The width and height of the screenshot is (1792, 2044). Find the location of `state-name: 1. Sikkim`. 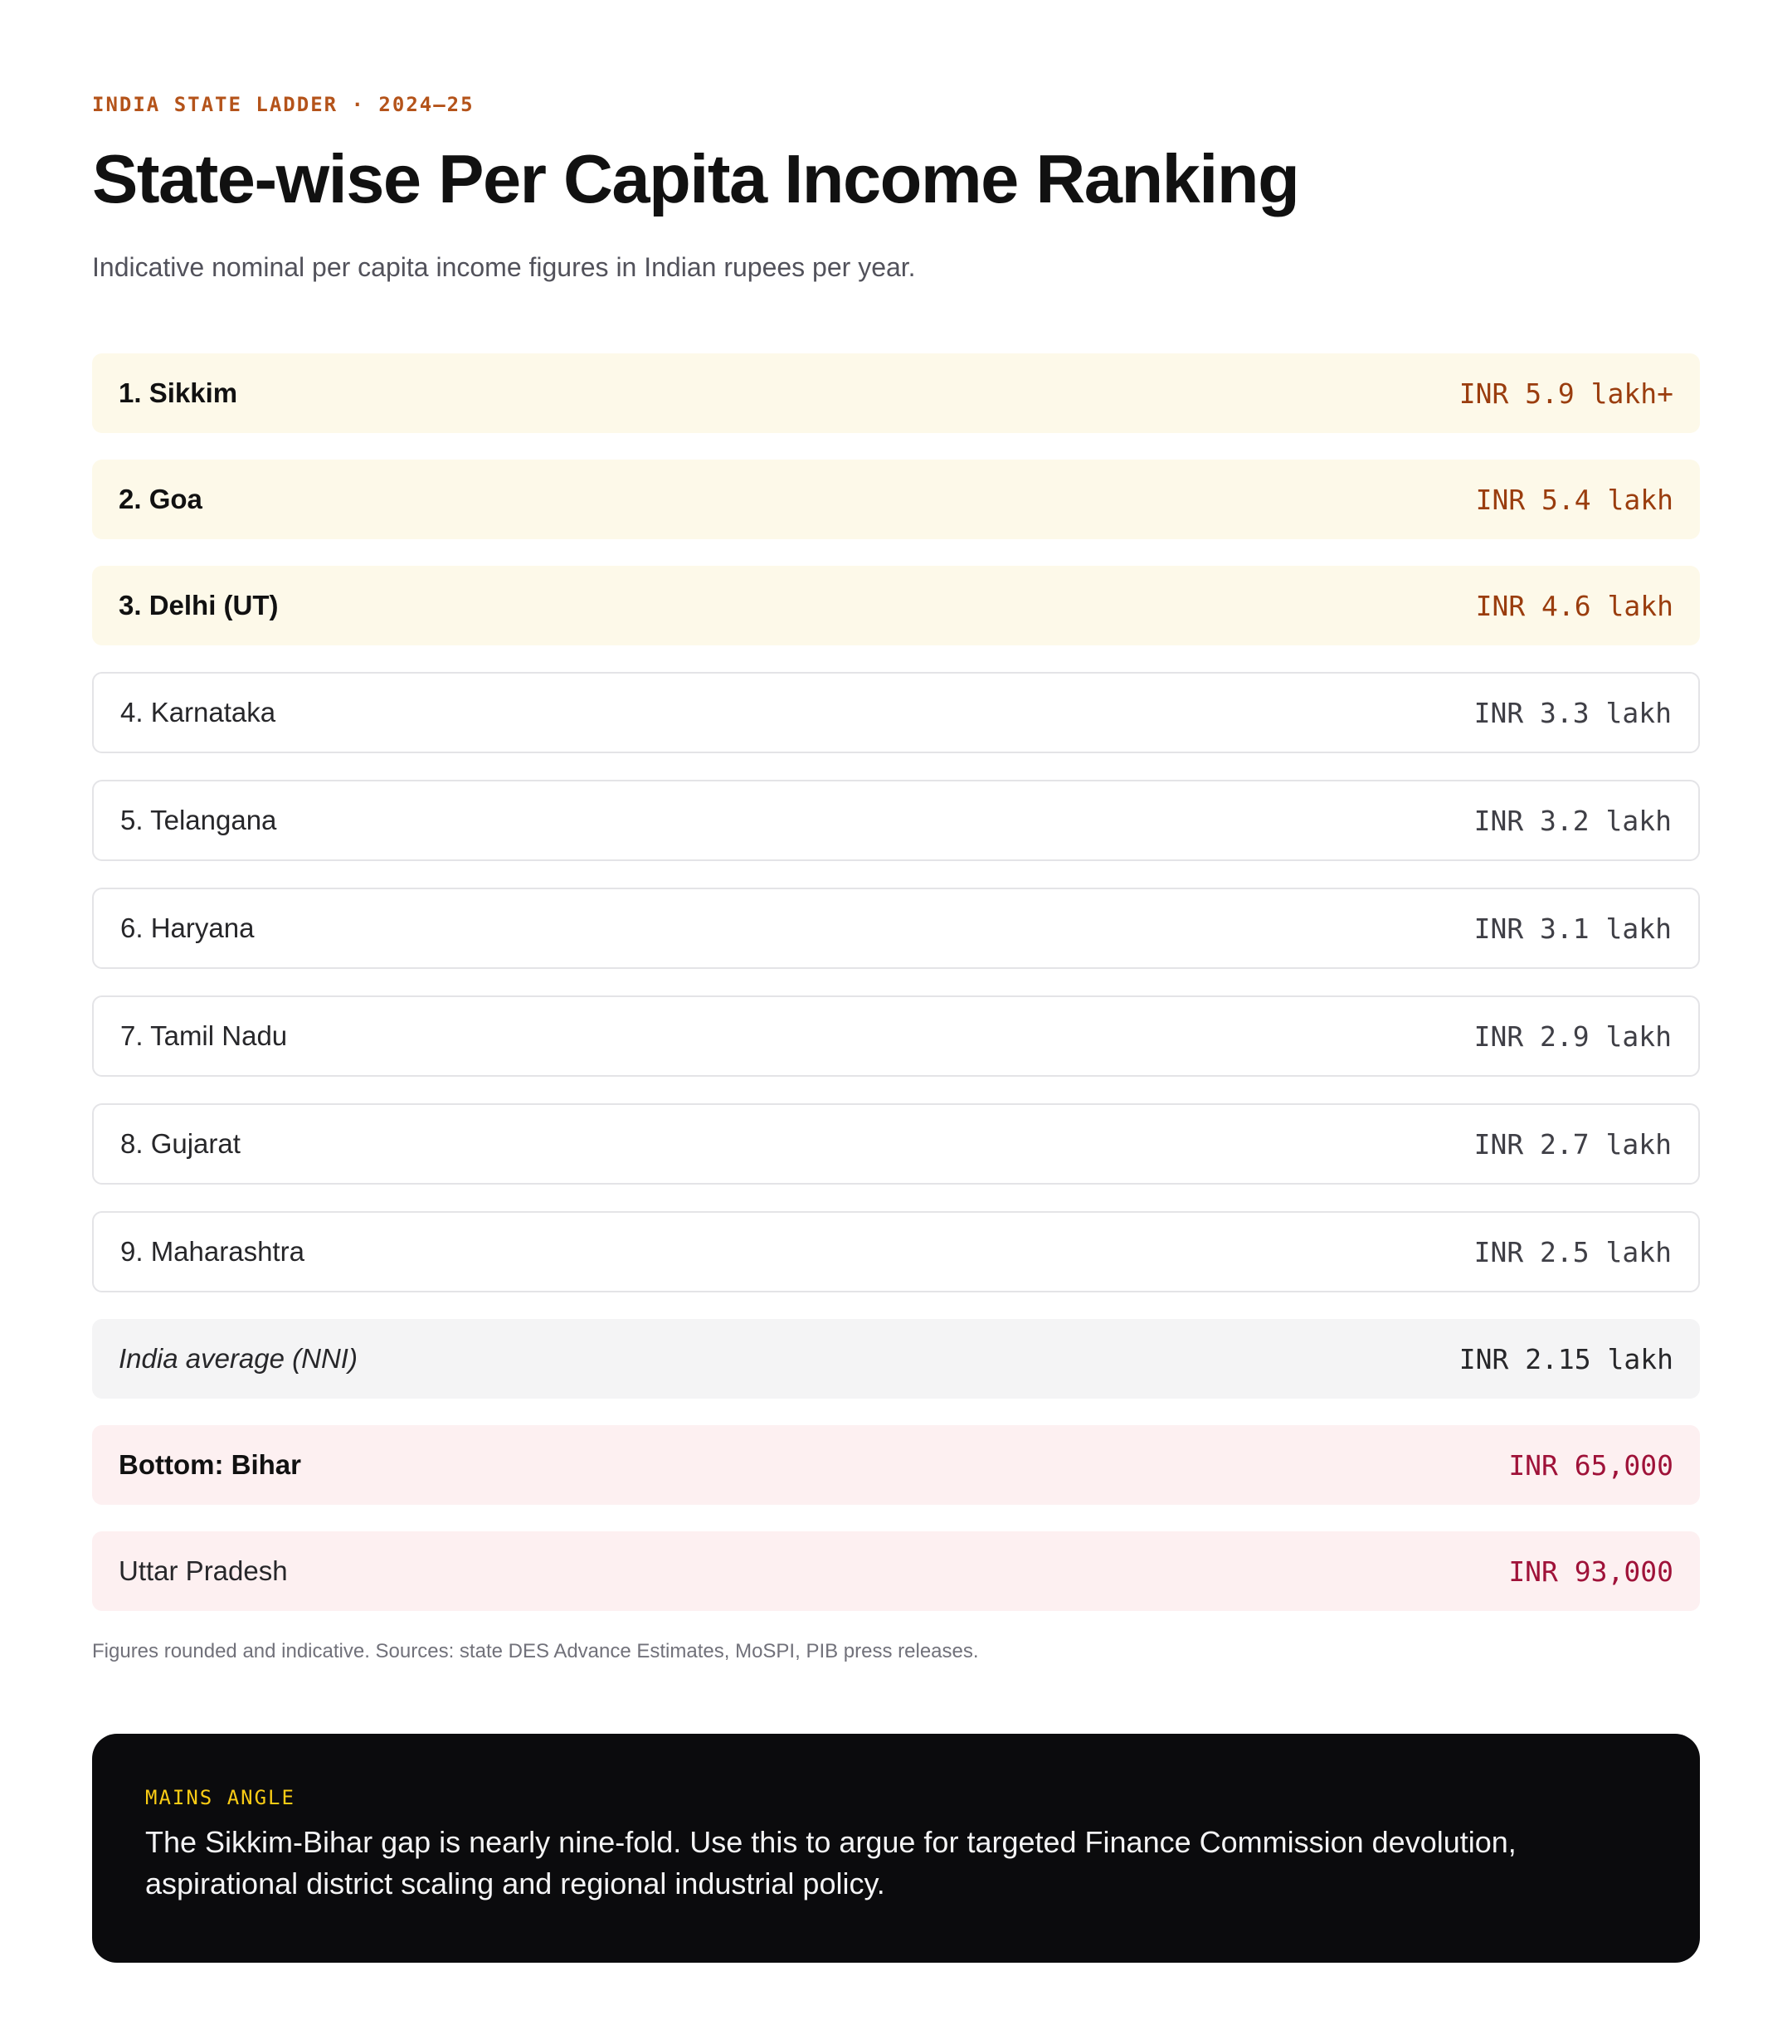

state-name: 1. Sikkim is located at coordinates (178, 392).